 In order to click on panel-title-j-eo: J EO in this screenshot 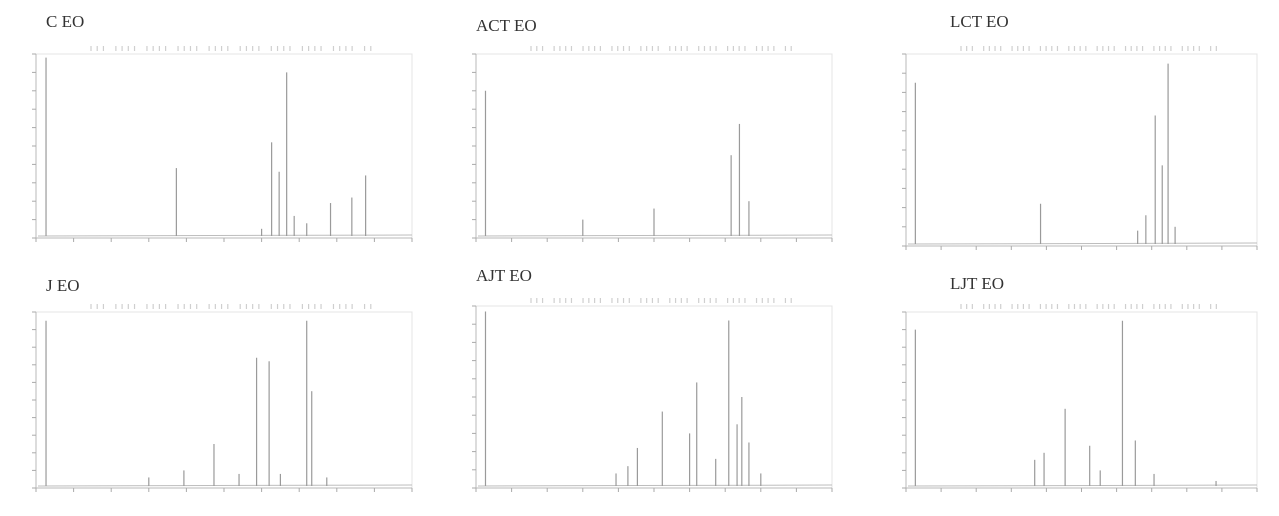, I will do `click(63, 285)`.